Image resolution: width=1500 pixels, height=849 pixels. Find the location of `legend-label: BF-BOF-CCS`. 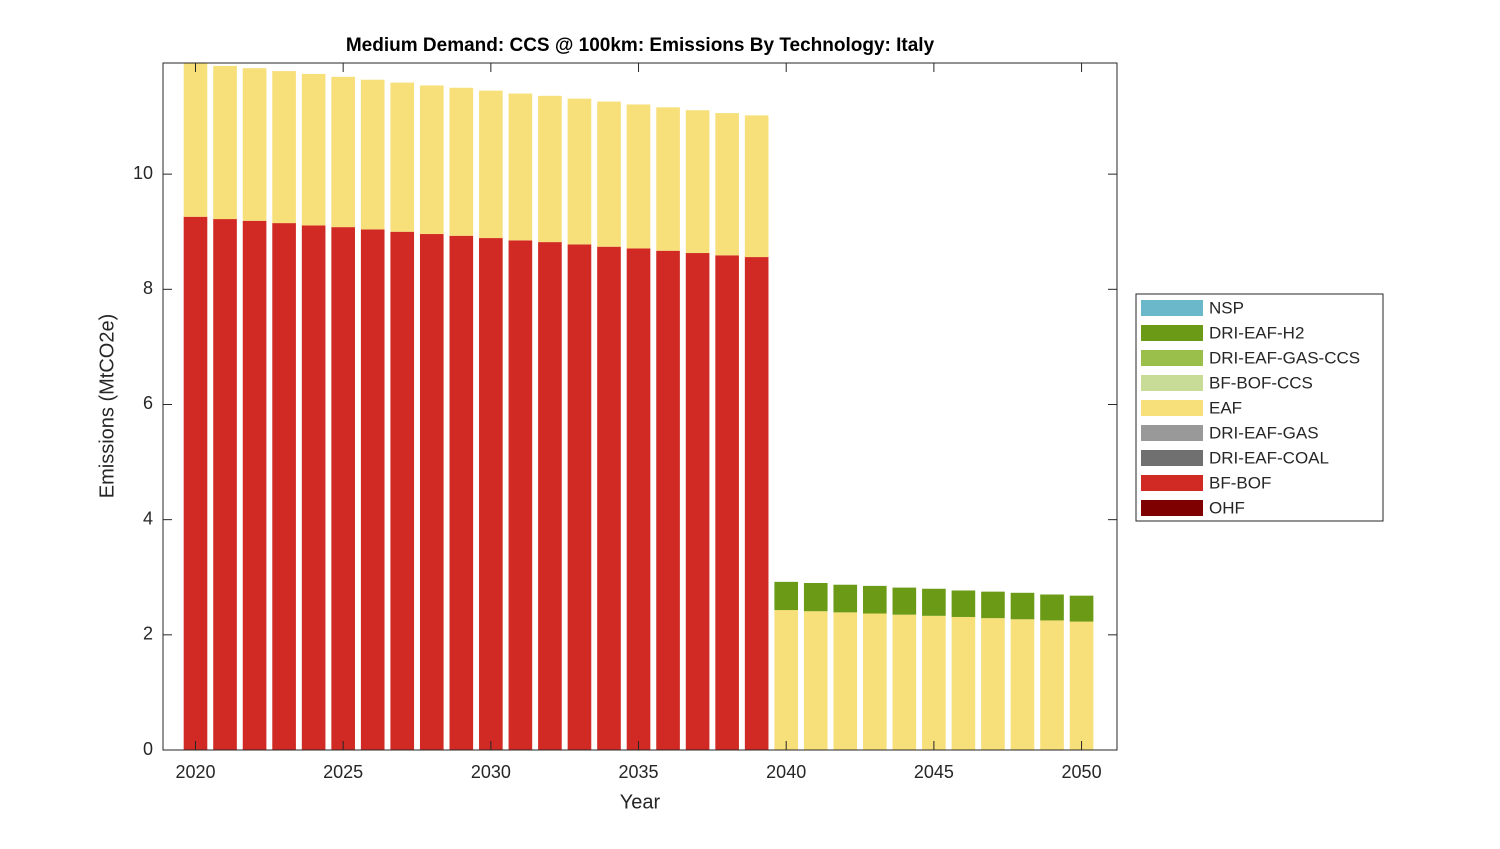

legend-label: BF-BOF-CCS is located at coordinates (1261, 382).